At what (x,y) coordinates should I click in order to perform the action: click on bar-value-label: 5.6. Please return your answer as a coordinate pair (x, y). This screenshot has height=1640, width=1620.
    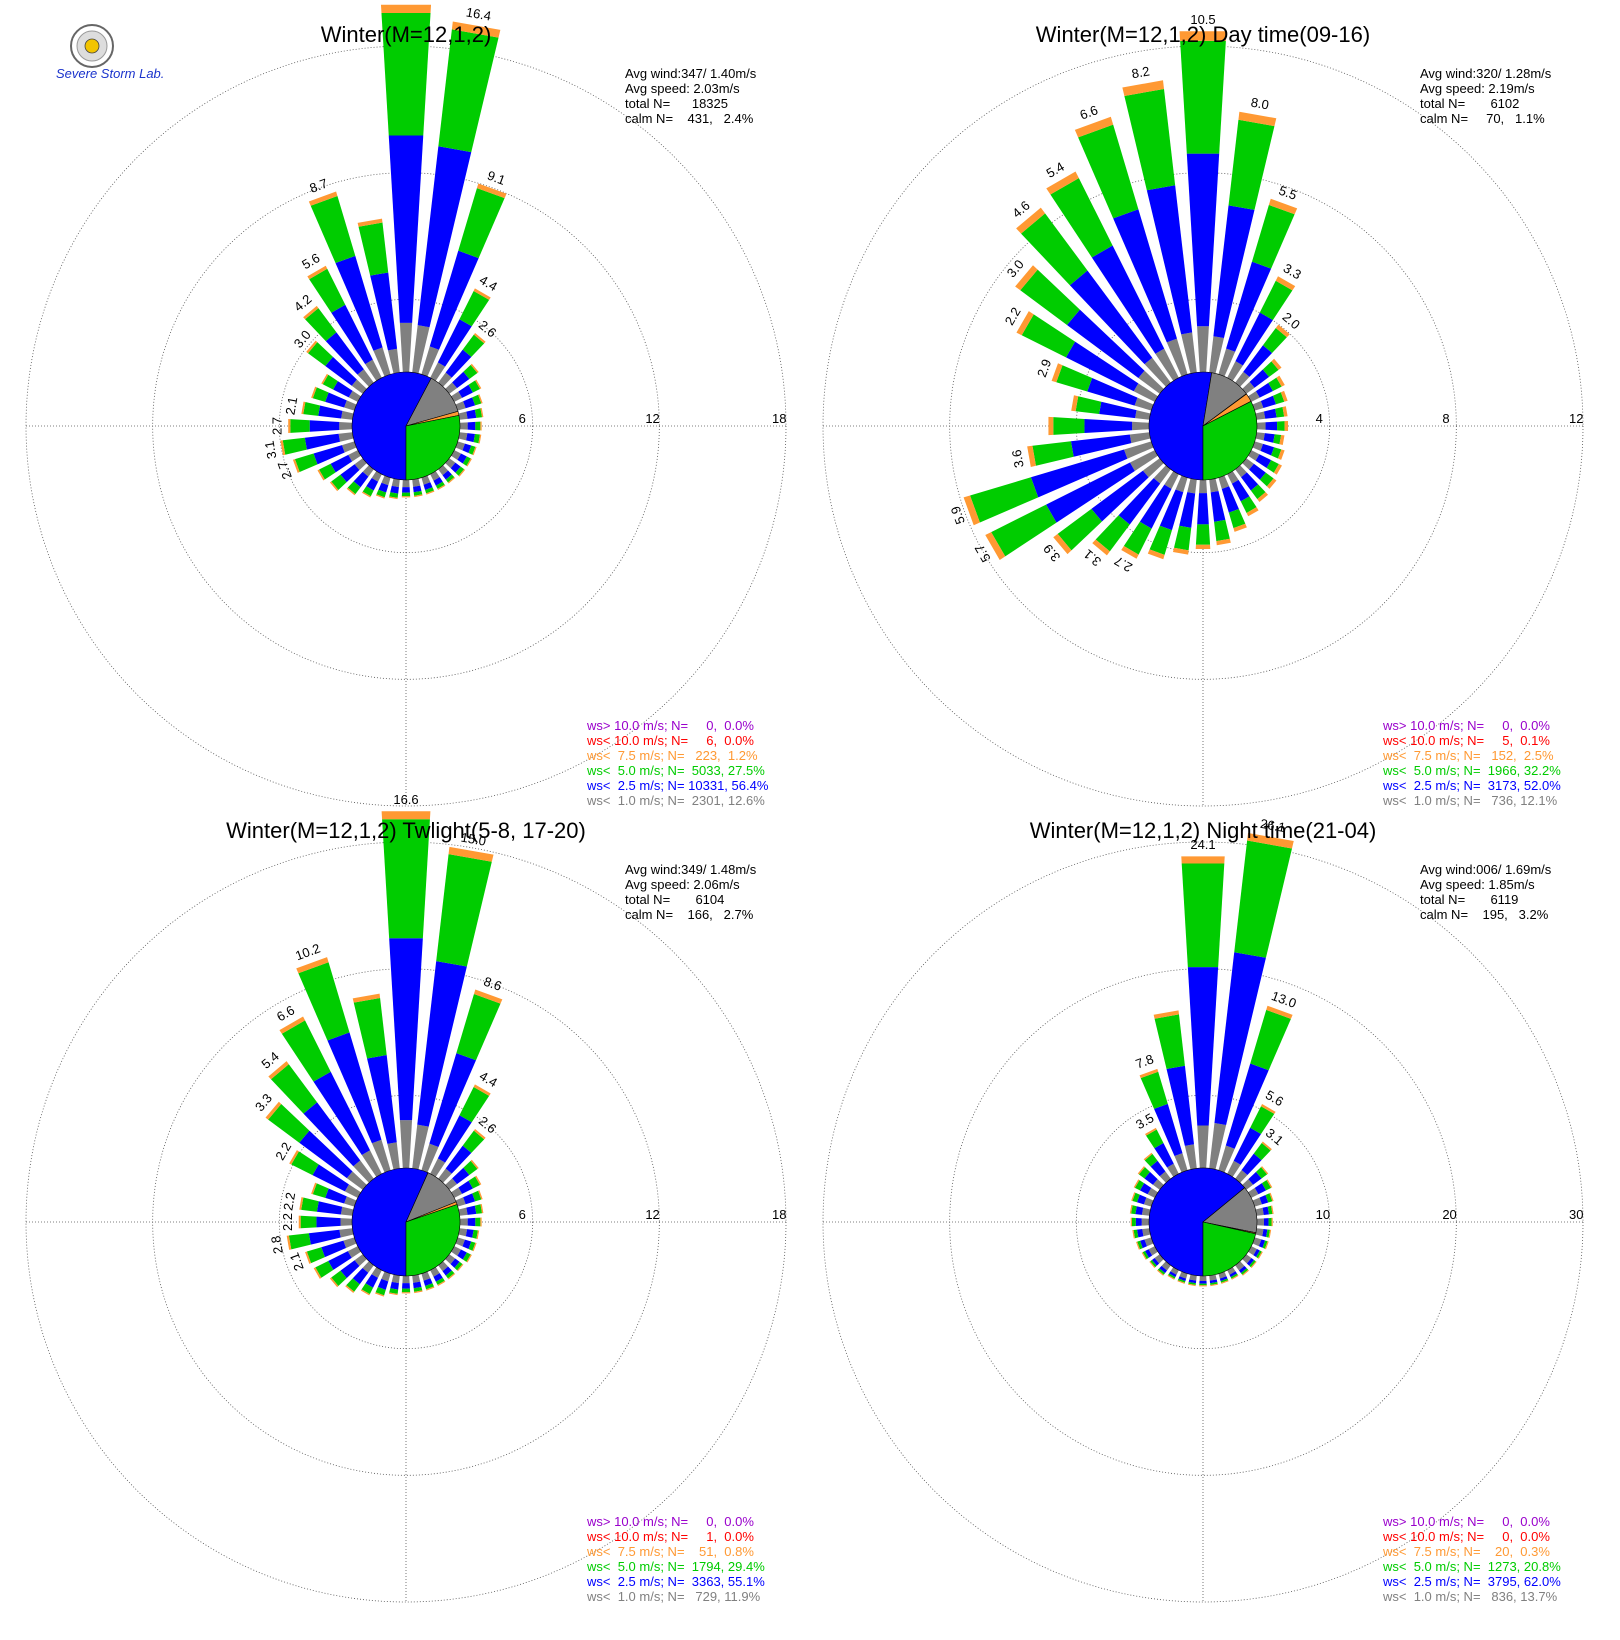
    Looking at the image, I should click on (310, 261).